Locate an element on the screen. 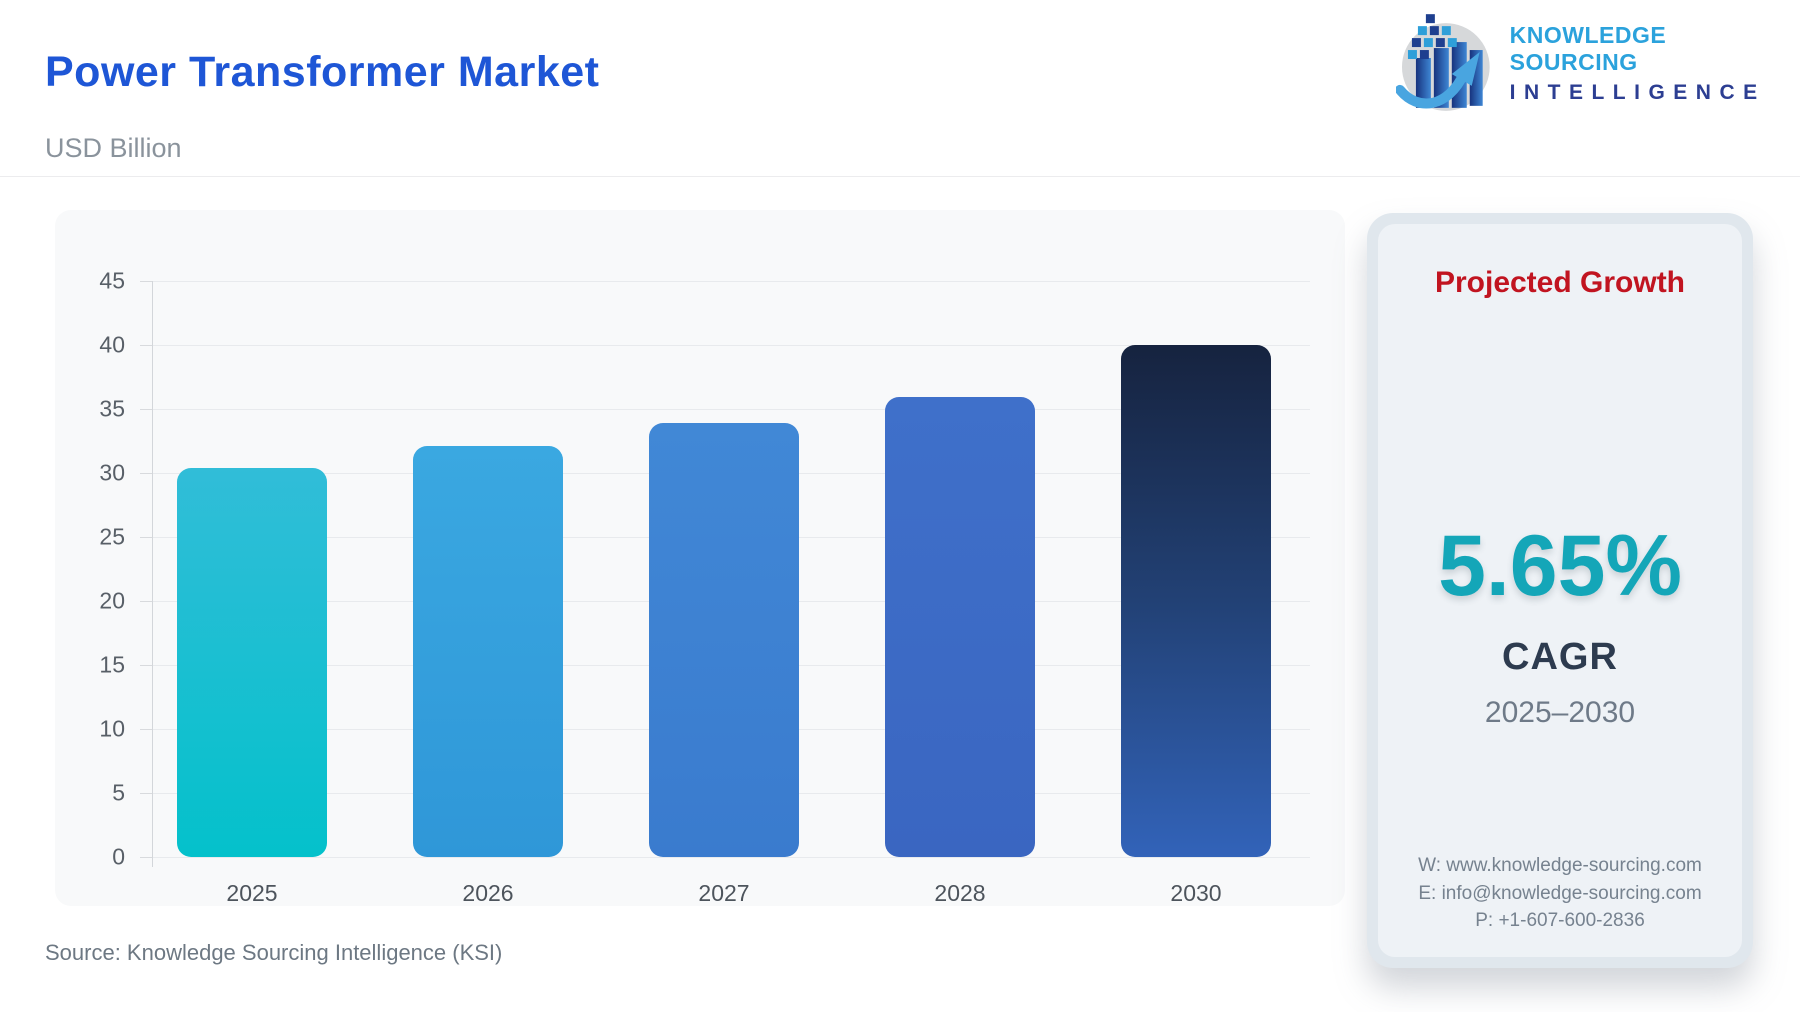 The width and height of the screenshot is (1800, 1012). gridline-y45 is located at coordinates (731, 281).